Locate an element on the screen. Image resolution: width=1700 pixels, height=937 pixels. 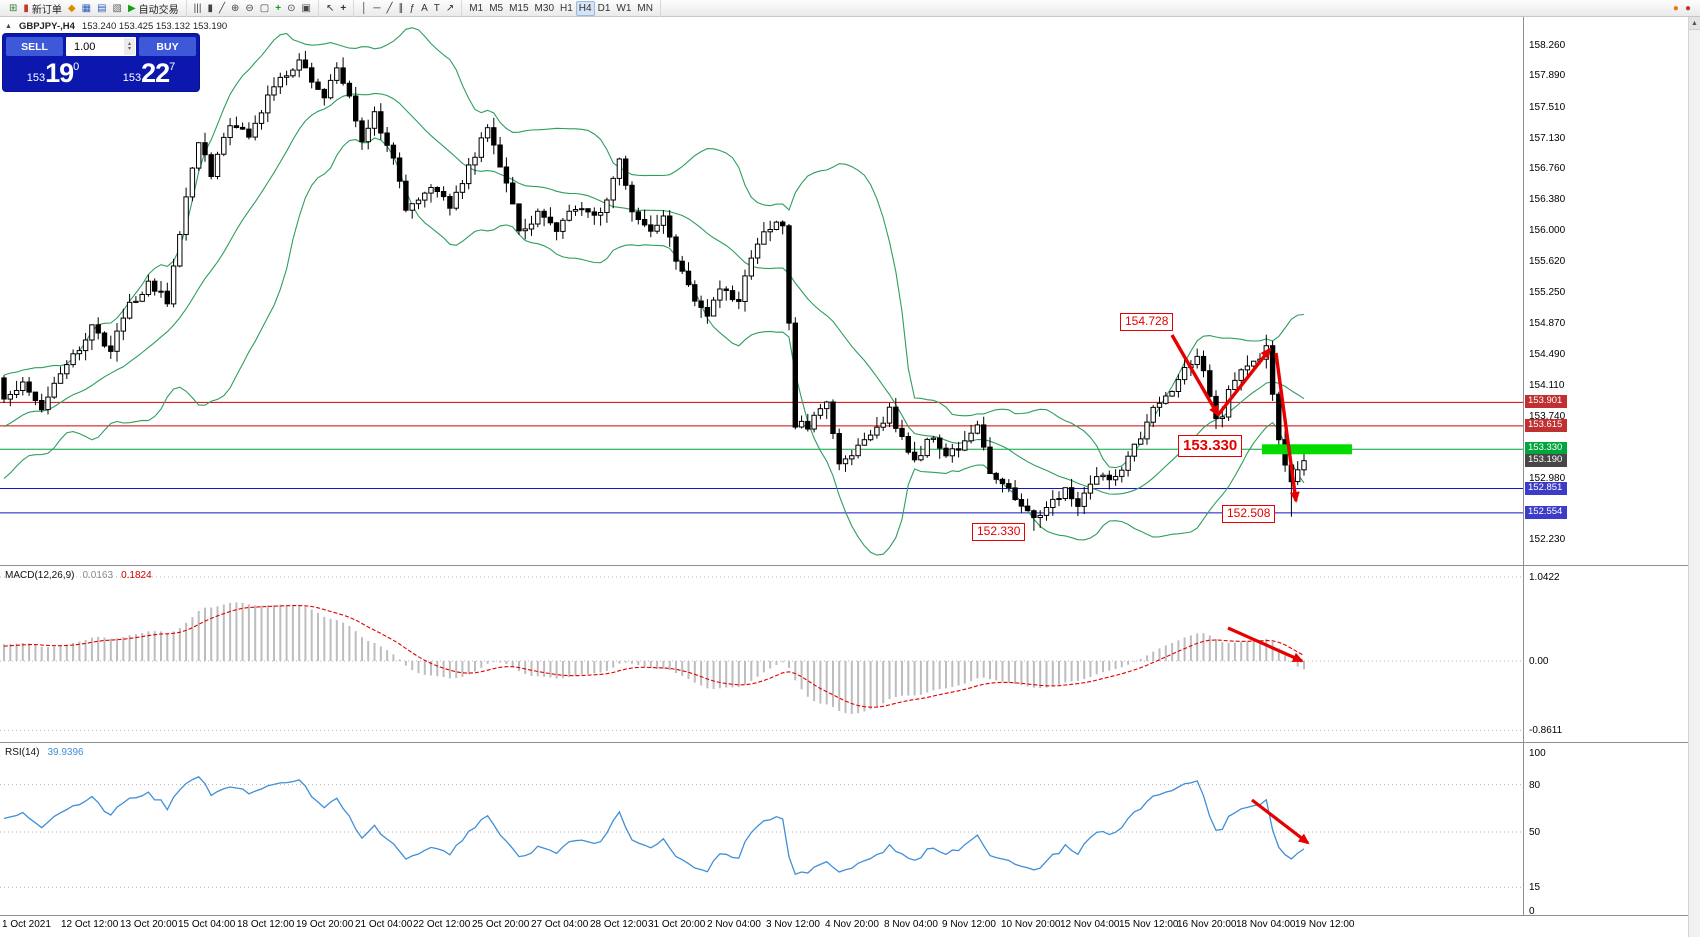
tf-mn: MN is located at coordinates (645, 8).